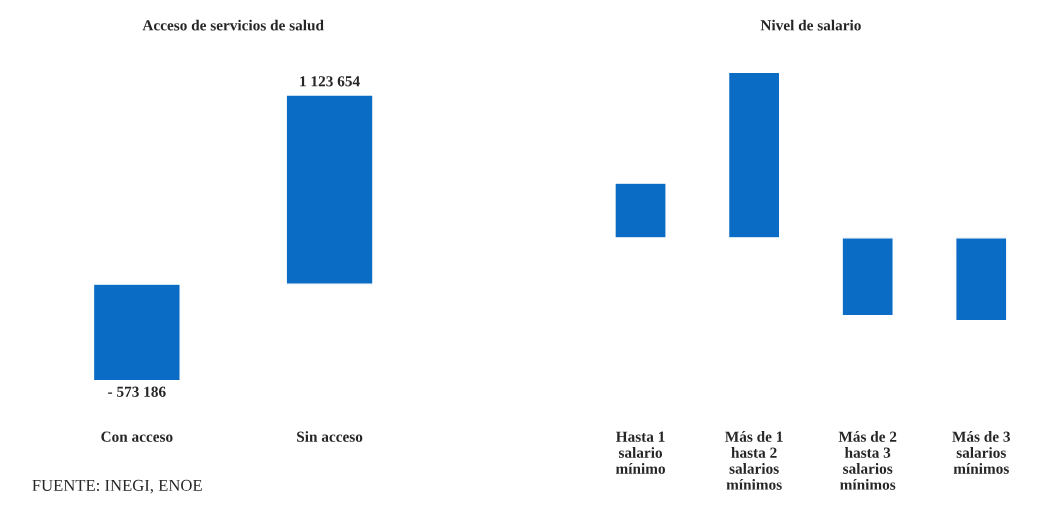 The width and height of the screenshot is (1060, 506). I want to click on data-label: - 573 186, so click(137, 391).